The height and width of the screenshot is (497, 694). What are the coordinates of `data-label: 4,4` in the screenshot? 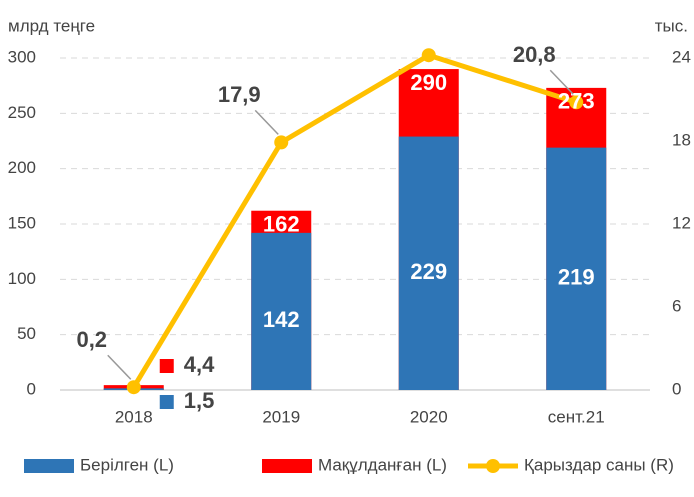 It's located at (199, 364).